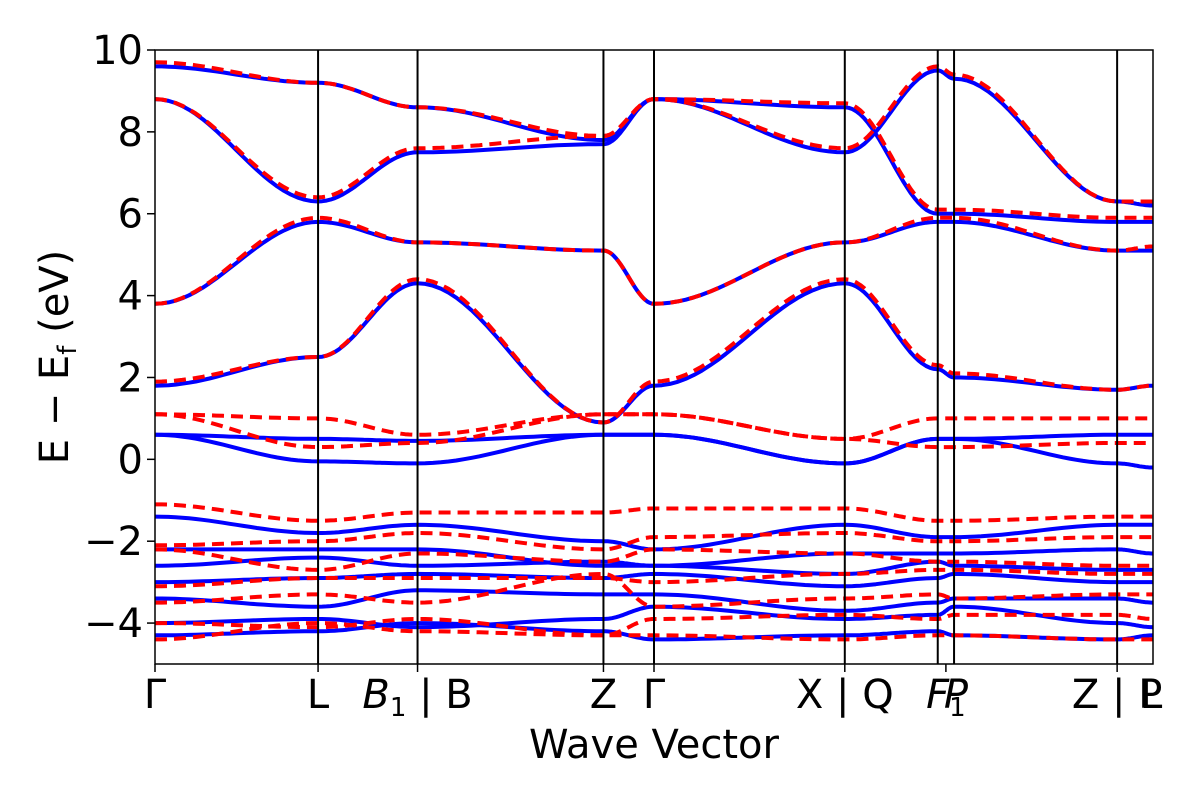 The width and height of the screenshot is (1200, 800). Describe the element at coordinates (130, 133) in the screenshot. I see `y-tick-label-1: 8` at that location.